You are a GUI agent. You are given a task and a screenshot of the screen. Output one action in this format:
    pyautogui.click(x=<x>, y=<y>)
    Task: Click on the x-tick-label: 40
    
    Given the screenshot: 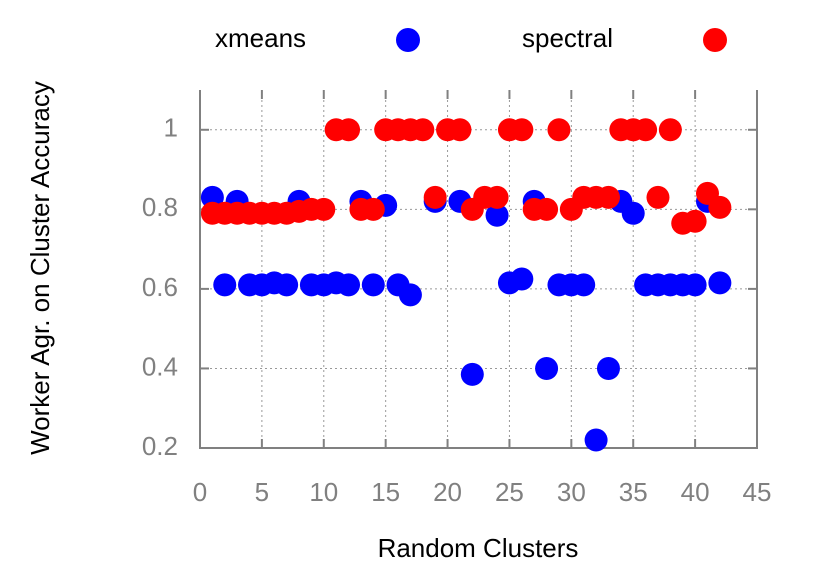 What is the action you would take?
    pyautogui.click(x=695, y=492)
    